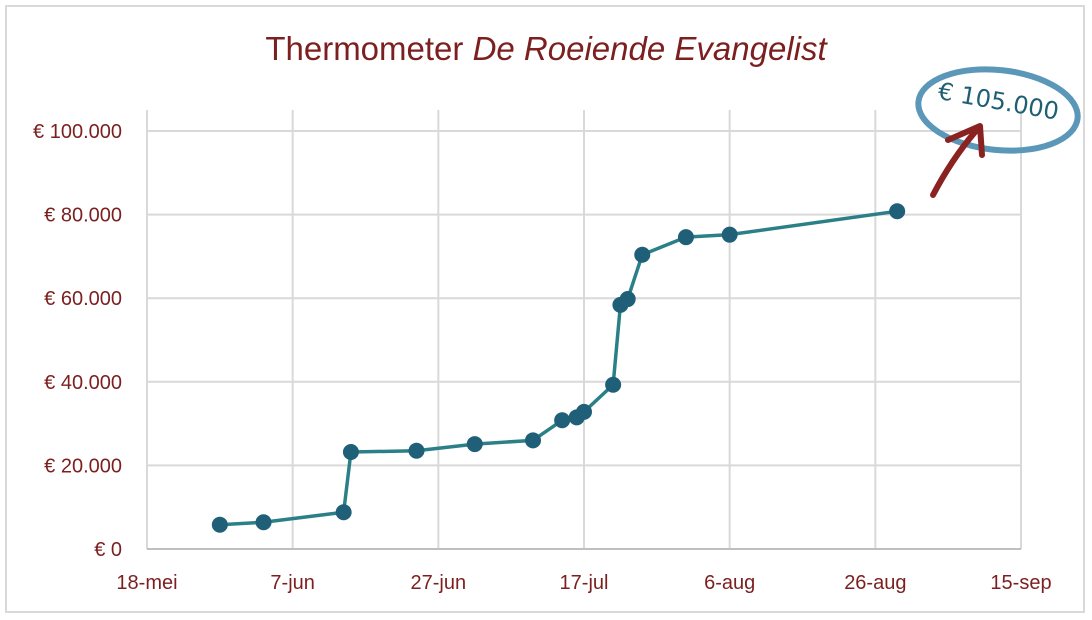 The height and width of the screenshot is (620, 1092). I want to click on goal-amount-text: € 105.000, so click(998, 101).